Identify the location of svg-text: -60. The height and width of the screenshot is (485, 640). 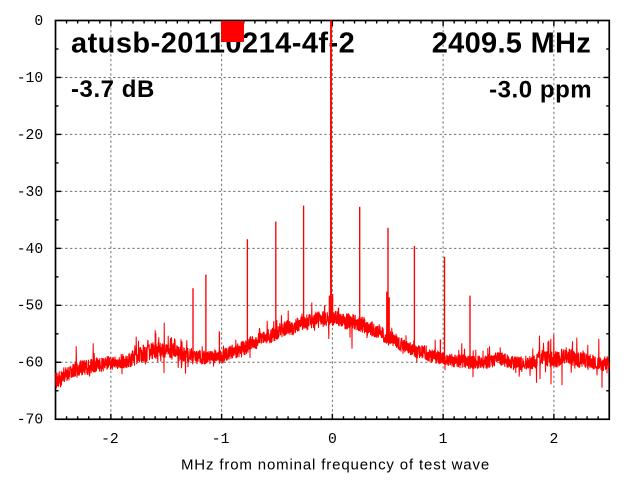
(30, 364).